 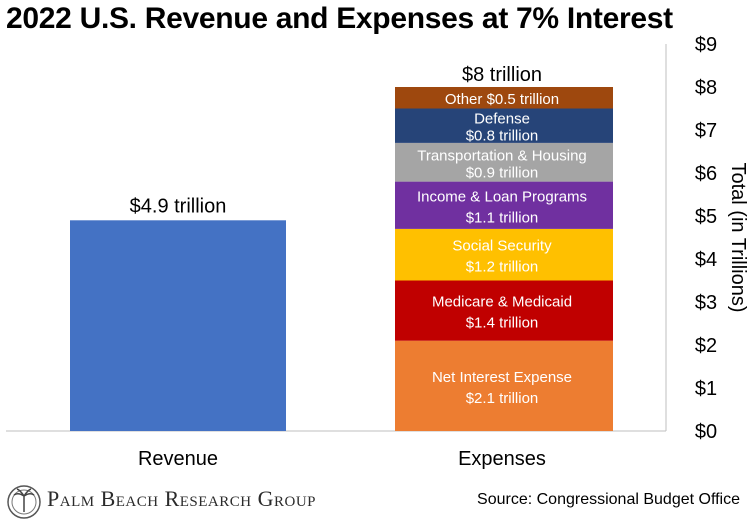 I want to click on source-note: Source: Congressional Budget Office, so click(x=608, y=499).